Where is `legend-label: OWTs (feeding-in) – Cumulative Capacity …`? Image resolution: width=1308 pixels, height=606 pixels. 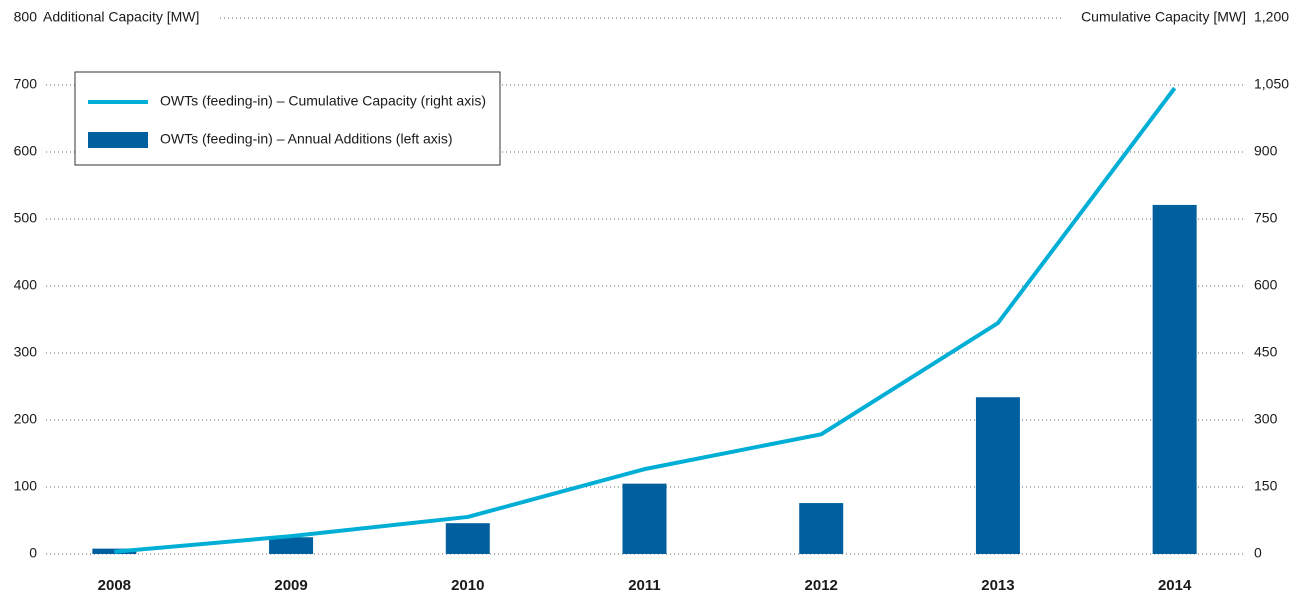
legend-label: OWTs (feeding-in) – Cumulative Capacity … is located at coordinates (323, 101).